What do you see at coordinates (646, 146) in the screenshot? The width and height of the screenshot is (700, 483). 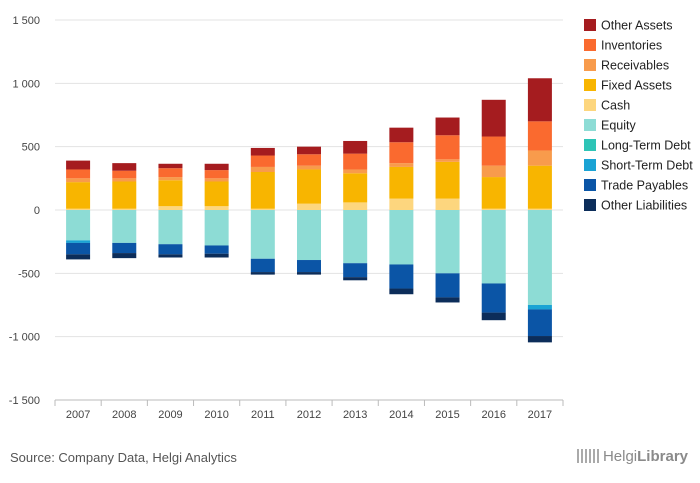 I see `legend-item-long-term-debt: Long-Term Debt` at bounding box center [646, 146].